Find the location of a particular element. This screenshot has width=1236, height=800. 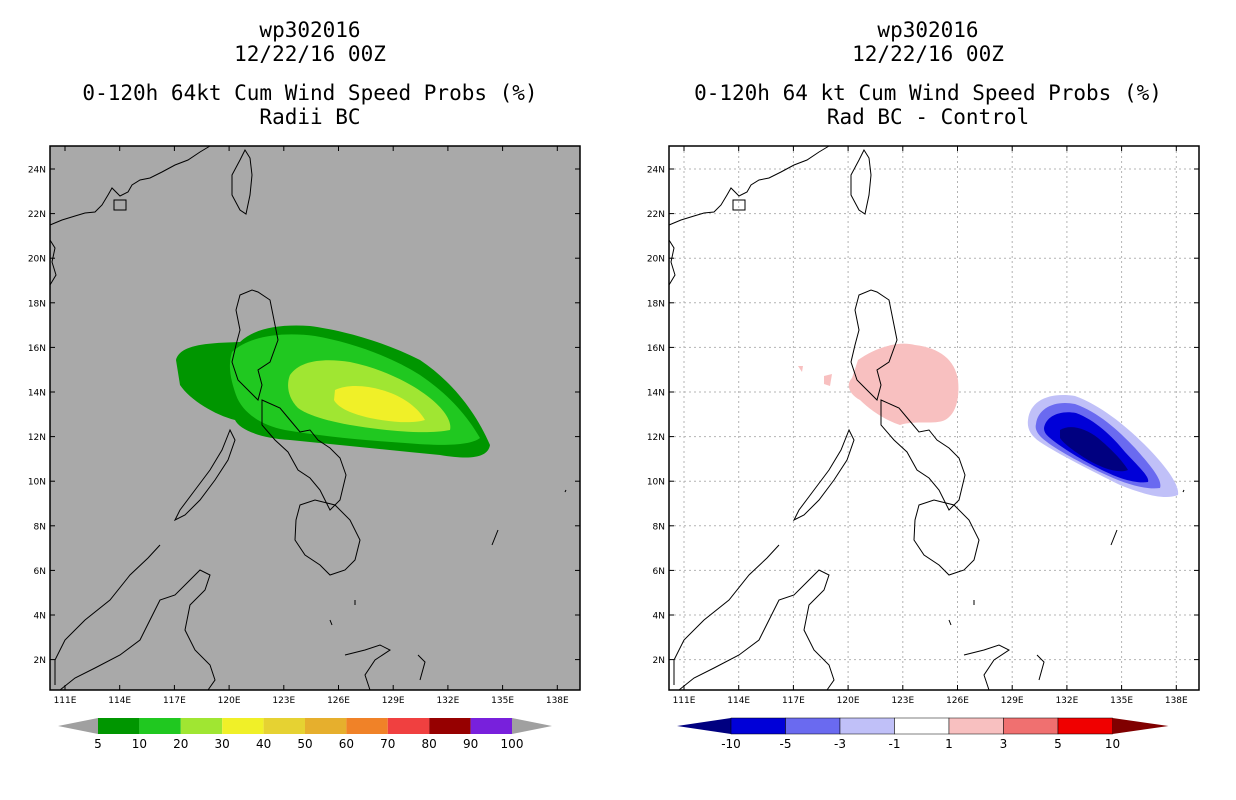

positive-difference-area is located at coordinates (903, 384).